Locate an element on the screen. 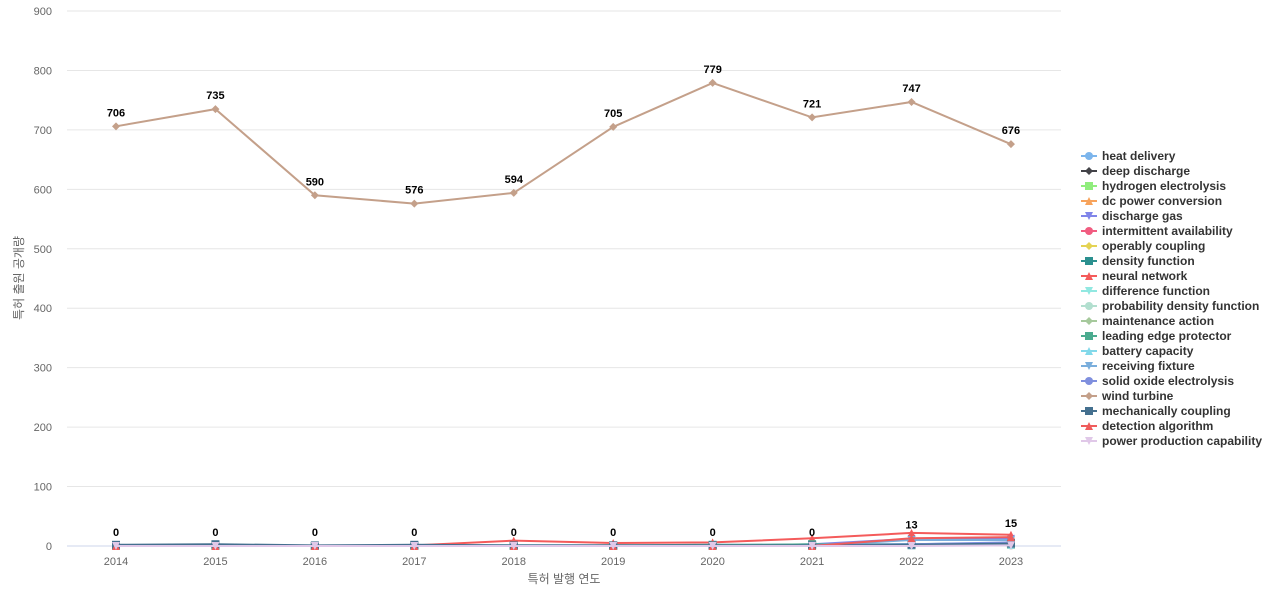 This screenshot has width=1280, height=600. legend-label: probability density function is located at coordinates (1180, 306).